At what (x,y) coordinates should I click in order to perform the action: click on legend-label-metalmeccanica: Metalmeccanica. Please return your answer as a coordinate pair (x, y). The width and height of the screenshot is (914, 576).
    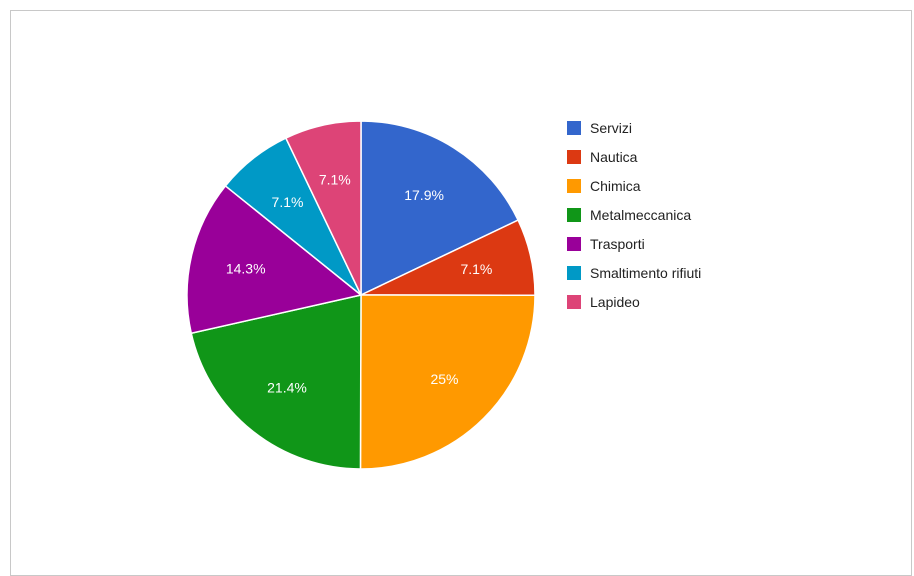
    Looking at the image, I should click on (640, 215).